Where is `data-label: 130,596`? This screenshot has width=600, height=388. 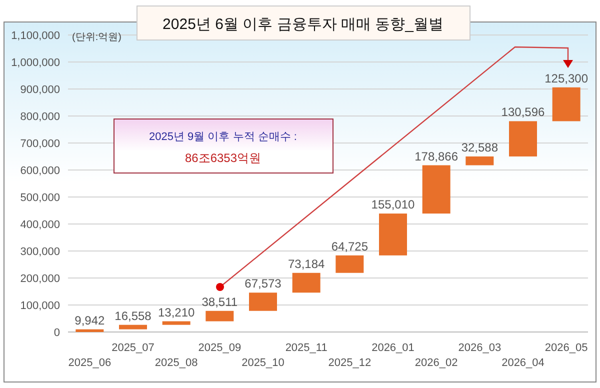
data-label: 130,596 is located at coordinates (523, 112).